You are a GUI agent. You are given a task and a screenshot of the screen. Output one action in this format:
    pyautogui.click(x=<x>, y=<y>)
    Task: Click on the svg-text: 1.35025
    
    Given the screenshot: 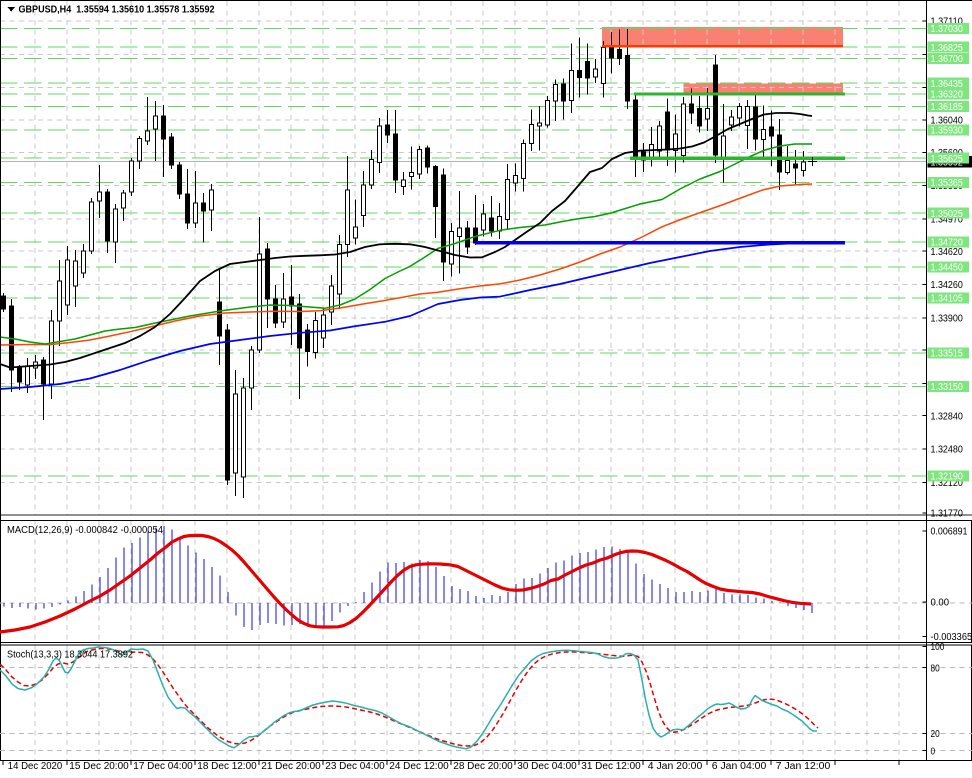 What is the action you would take?
    pyautogui.click(x=947, y=214)
    